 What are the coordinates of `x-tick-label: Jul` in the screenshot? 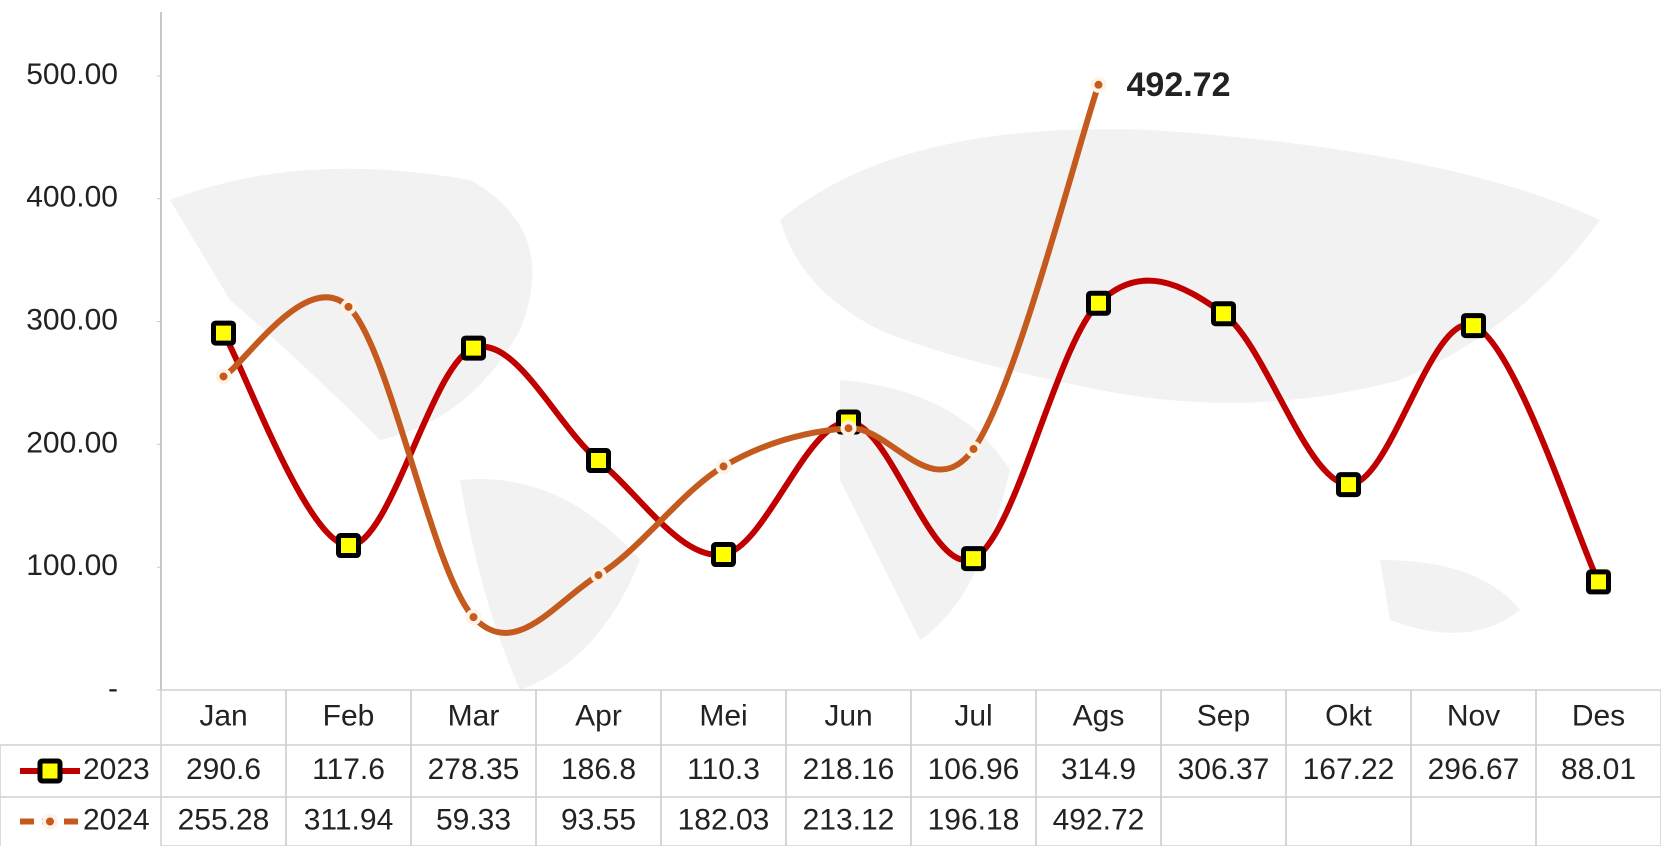 It's located at (973, 715).